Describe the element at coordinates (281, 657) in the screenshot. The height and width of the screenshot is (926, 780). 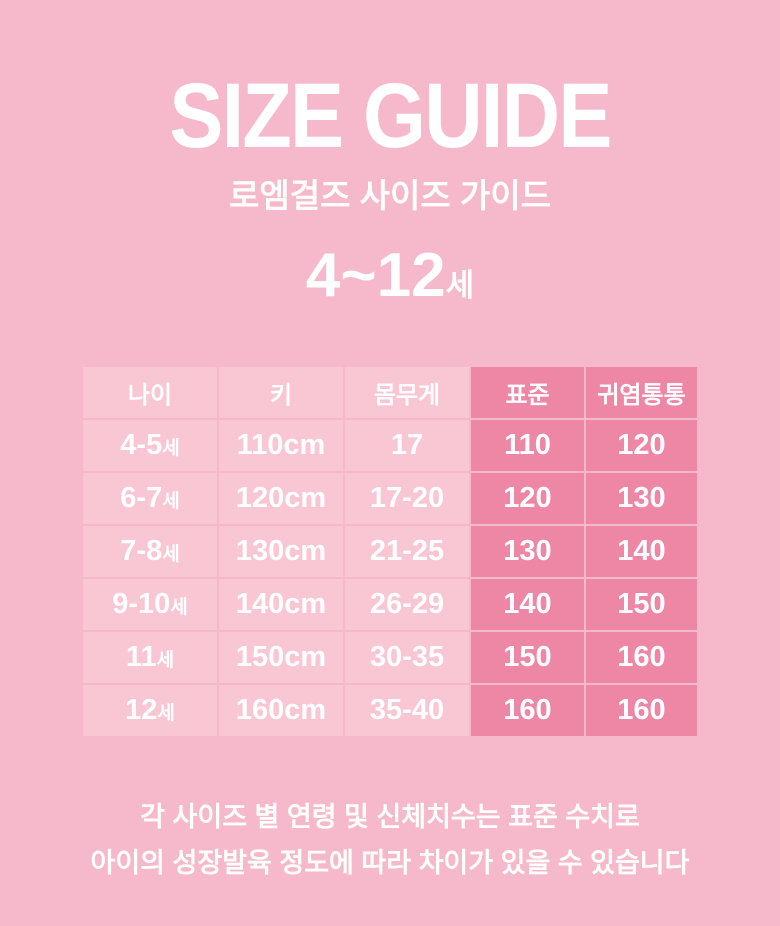
I see `cell-height: 150cm` at that location.